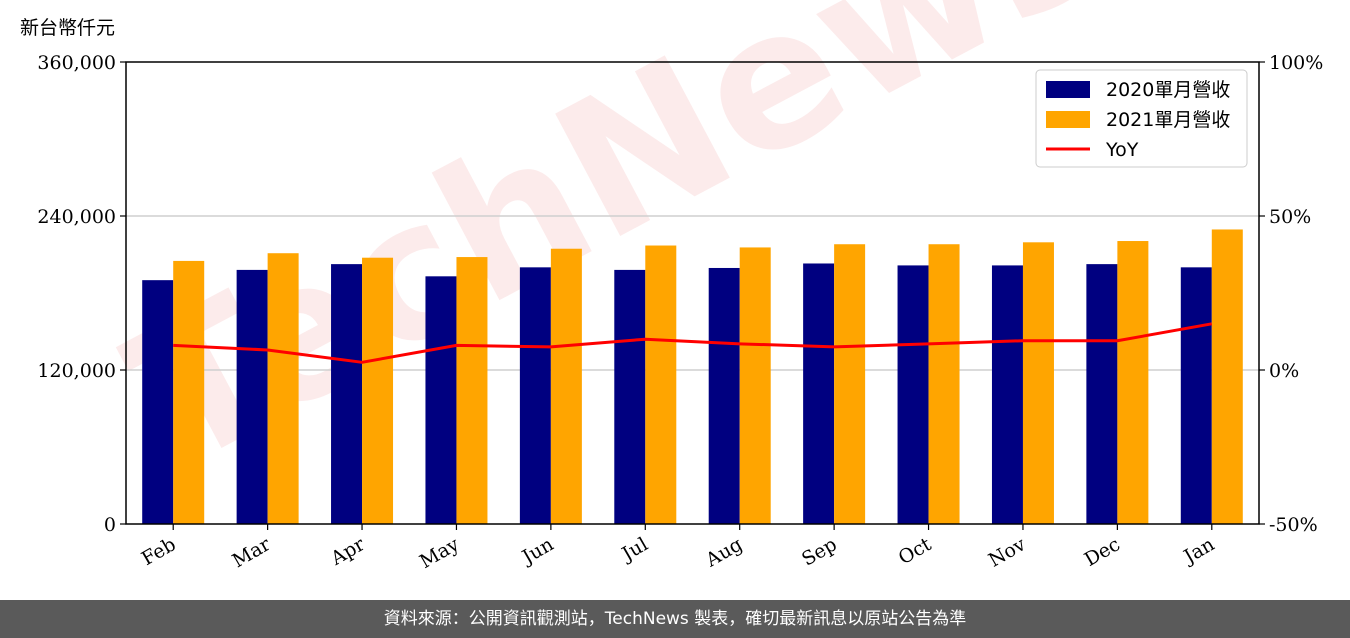  I want to click on legend-label: 2021單月營收, so click(1168, 120).